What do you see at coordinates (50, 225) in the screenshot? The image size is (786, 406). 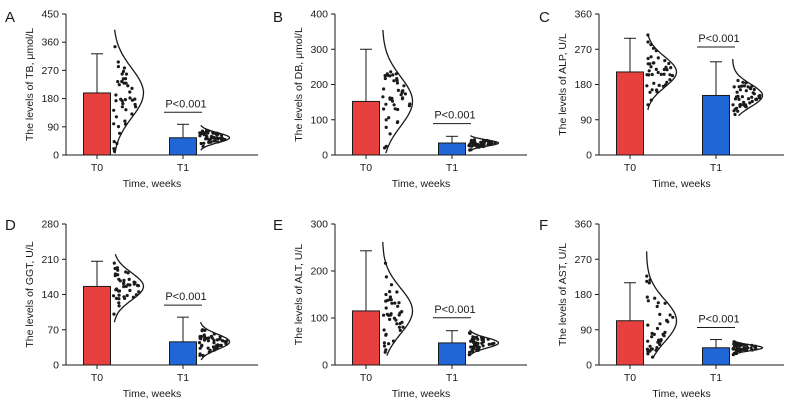 I see `y-tick-label: 280` at bounding box center [50, 225].